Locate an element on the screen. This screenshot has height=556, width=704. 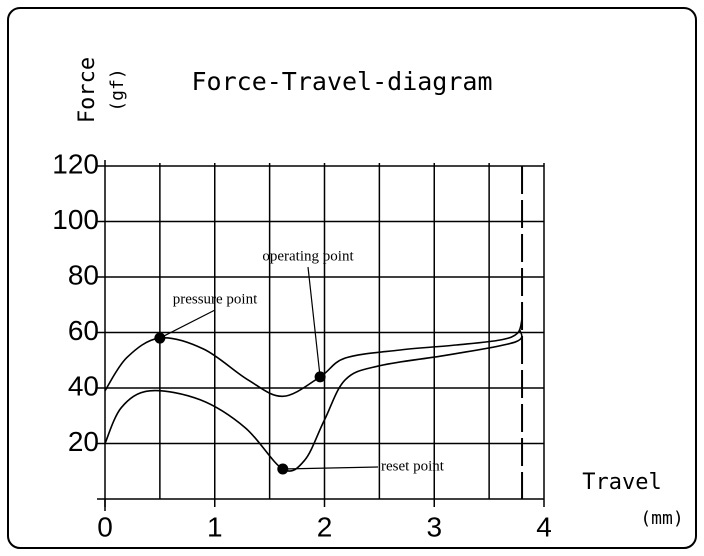
y-axis-label: Force is located at coordinates (87, 90).